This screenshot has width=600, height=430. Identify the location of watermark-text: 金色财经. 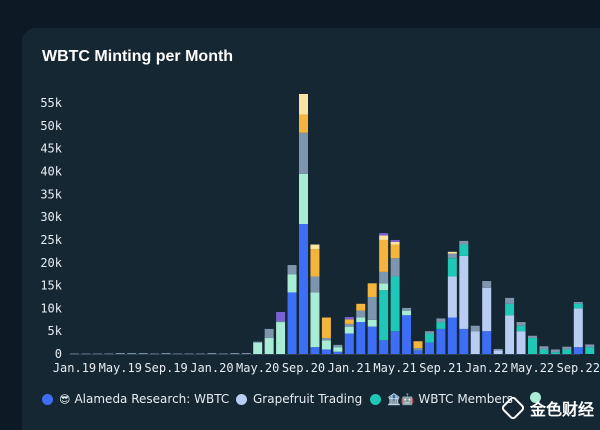
(561, 409).